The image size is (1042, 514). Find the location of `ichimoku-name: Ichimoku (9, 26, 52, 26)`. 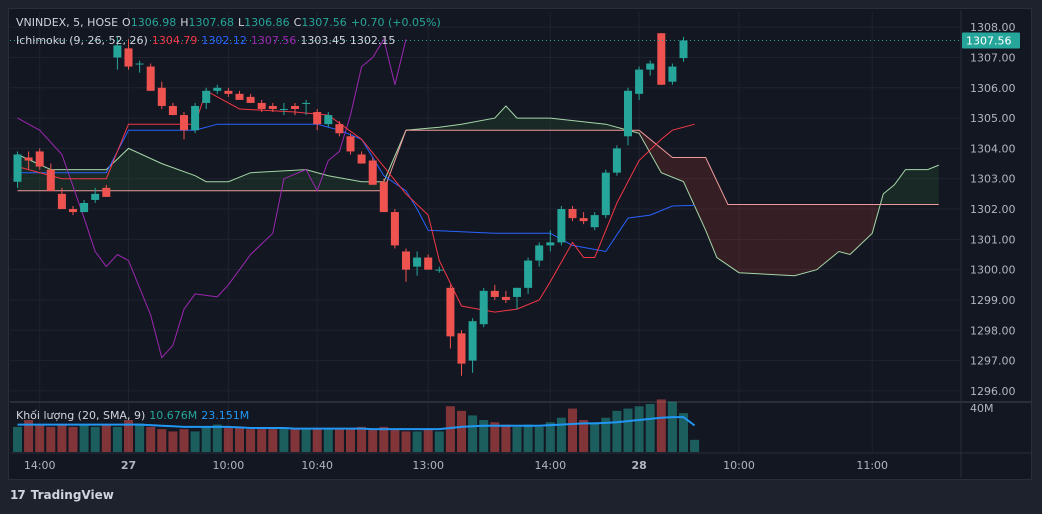

ichimoku-name: Ichimoku (9, 26, 52, 26) is located at coordinates (82, 40).